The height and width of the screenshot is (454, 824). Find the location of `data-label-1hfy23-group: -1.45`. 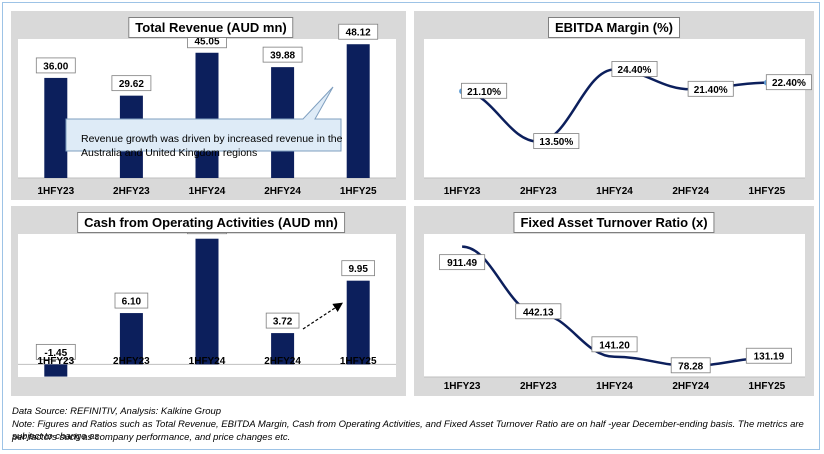

data-label-1hfy23-group: -1.45 is located at coordinates (55, 351).